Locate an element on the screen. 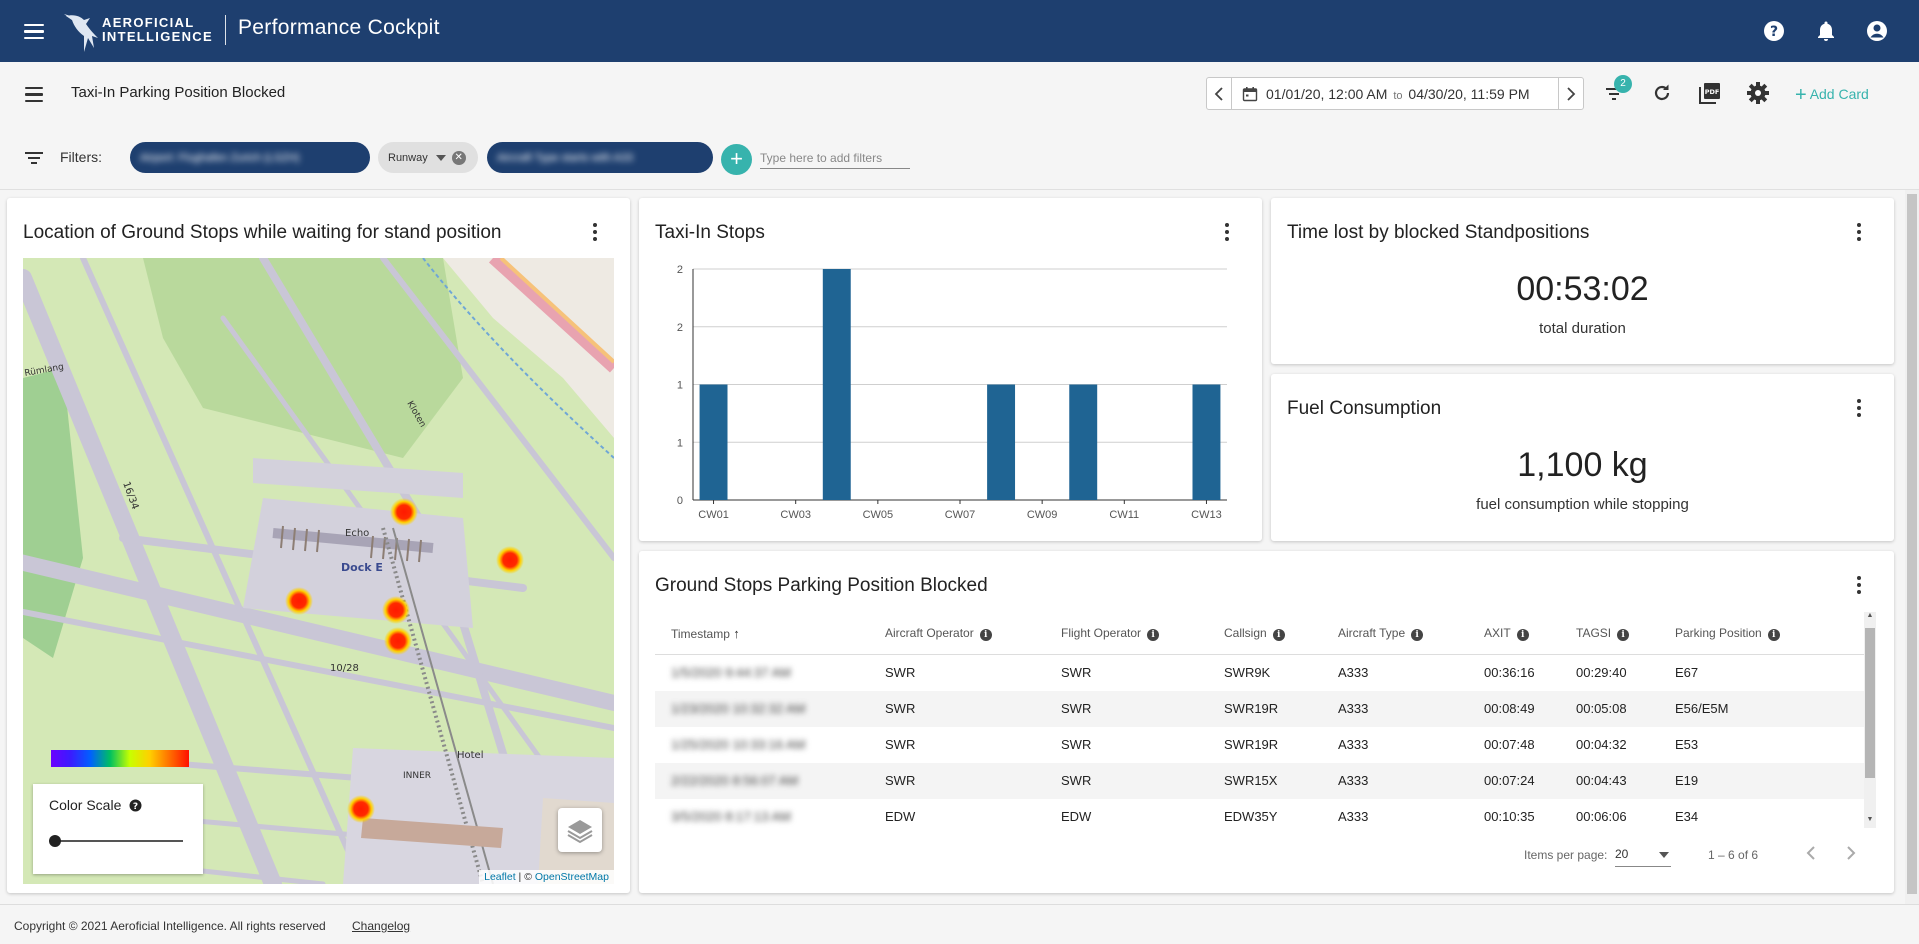 This screenshot has width=1919, height=944. column-header-tagsi: TAGSI i is located at coordinates (1603, 633).